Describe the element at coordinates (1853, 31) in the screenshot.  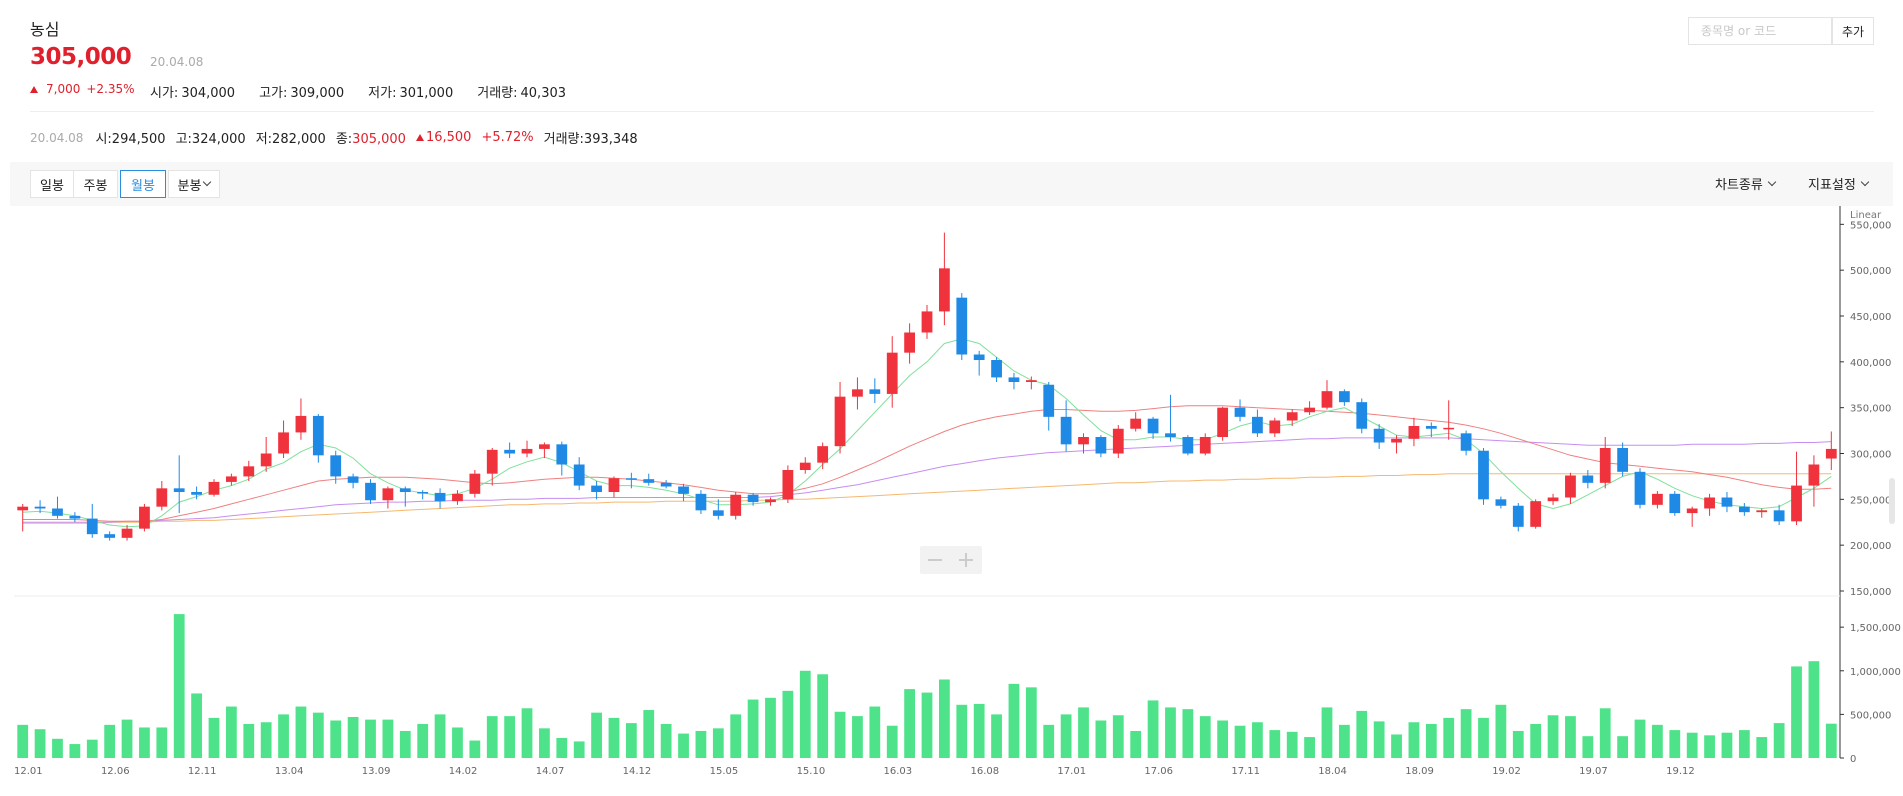
I see `add-button: 추가` at that location.